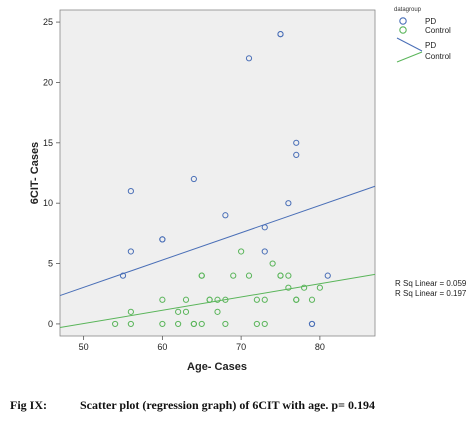 This screenshot has width=474, height=424. I want to click on fit-line-control, so click(217, 301).